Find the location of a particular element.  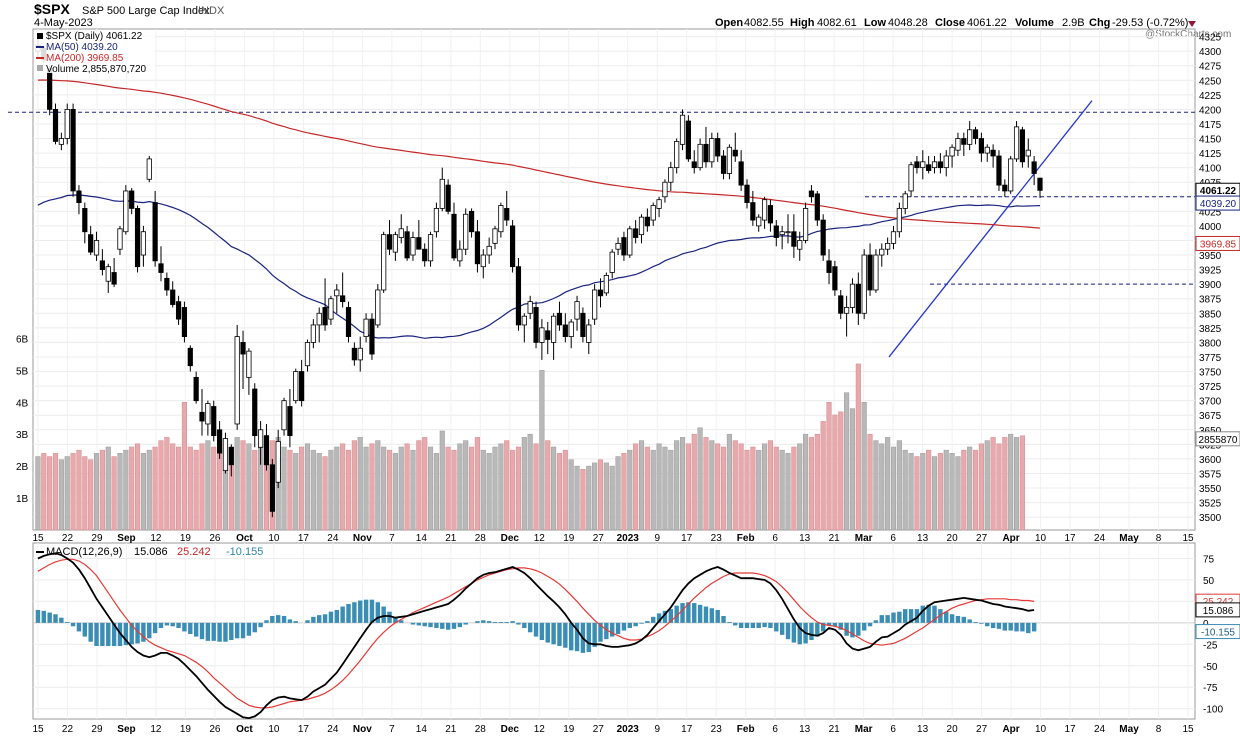

ma200-tag-box is located at coordinates (1217, 243).